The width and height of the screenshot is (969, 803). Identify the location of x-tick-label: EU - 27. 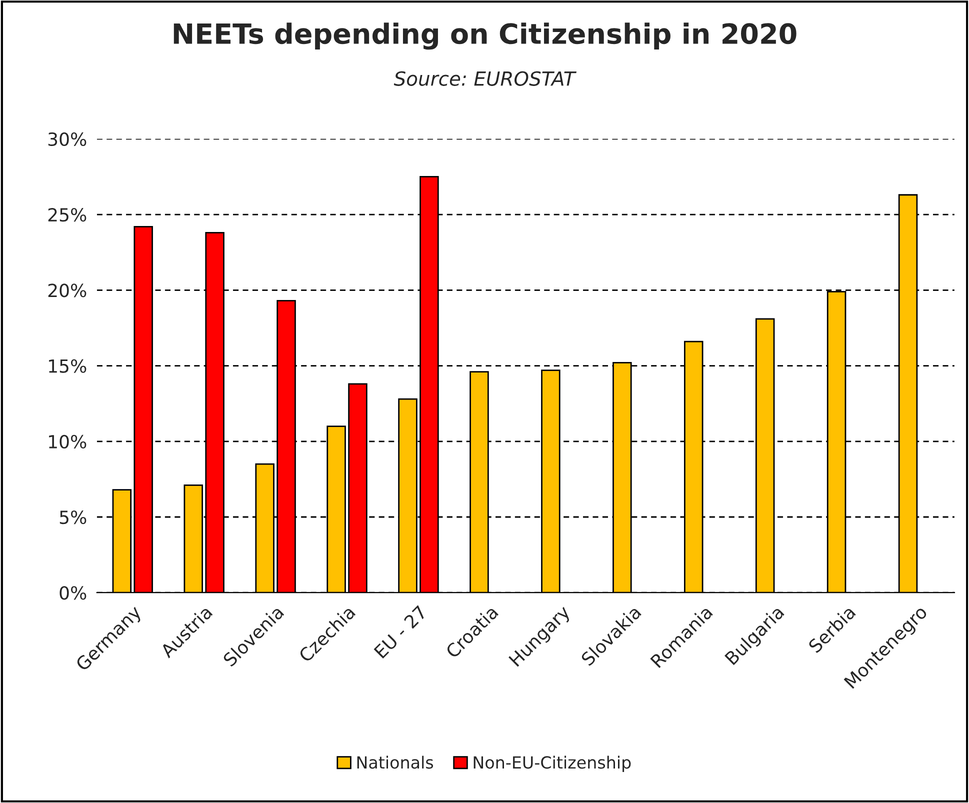
(401, 632).